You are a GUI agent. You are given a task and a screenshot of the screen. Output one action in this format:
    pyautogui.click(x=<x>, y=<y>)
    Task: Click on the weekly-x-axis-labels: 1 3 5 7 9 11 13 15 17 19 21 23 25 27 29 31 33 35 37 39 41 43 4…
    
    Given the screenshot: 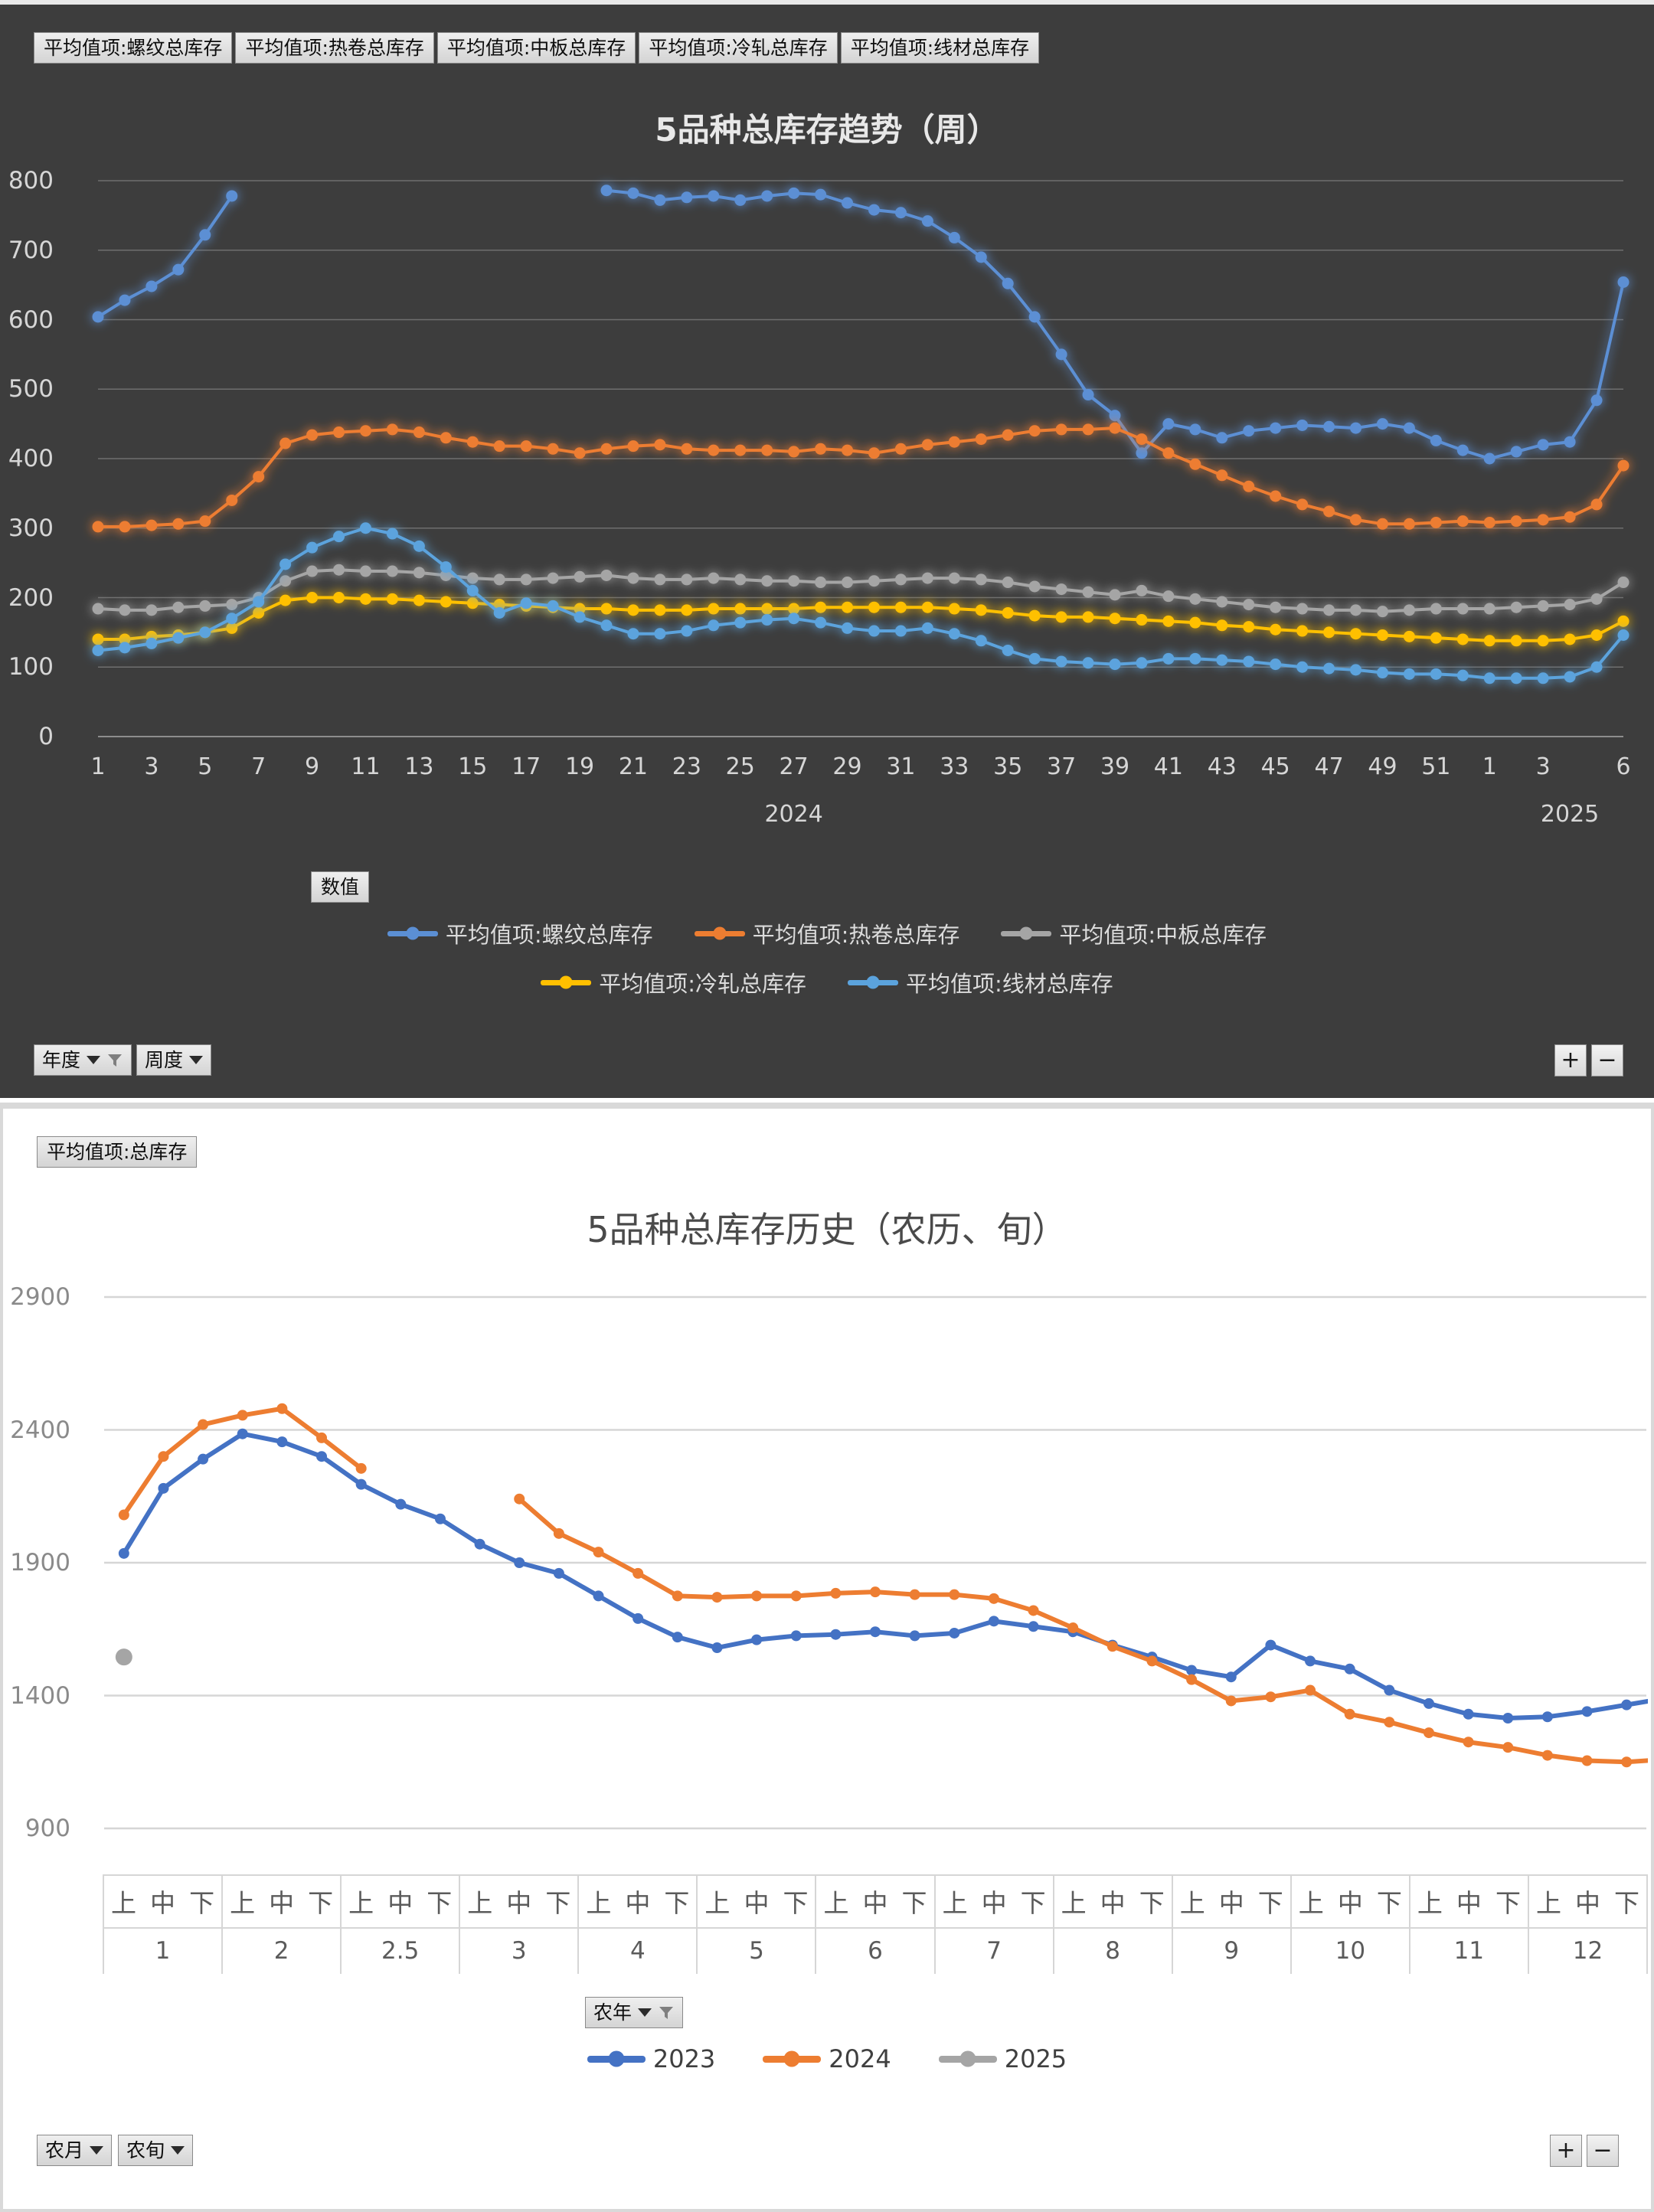 What is the action you would take?
    pyautogui.click(x=827, y=771)
    